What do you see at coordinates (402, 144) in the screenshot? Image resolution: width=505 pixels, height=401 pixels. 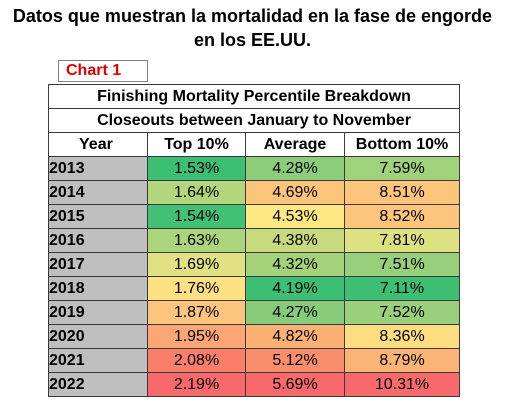 I see `column-header-bottom: Bottom 10%` at bounding box center [402, 144].